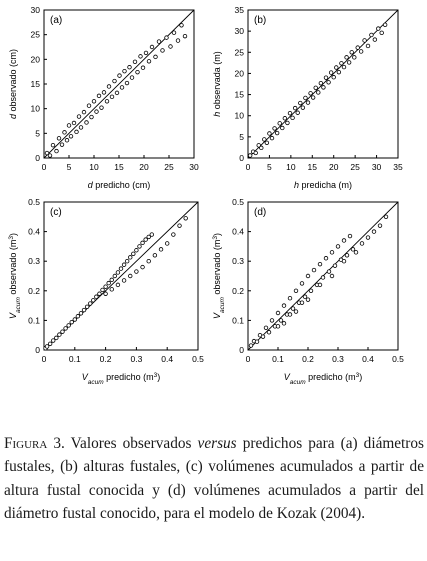 The image size is (427, 561). What do you see at coordinates (398, 167) in the screenshot?
I see `x-tick-label: 35` at bounding box center [398, 167].